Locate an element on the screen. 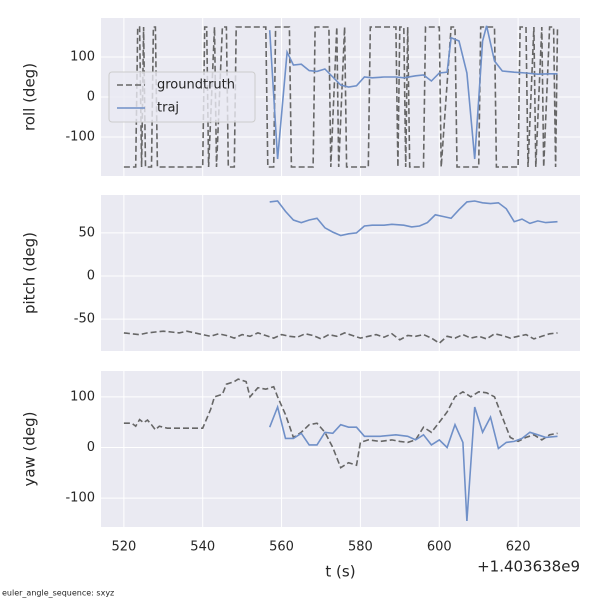 The width and height of the screenshot is (600, 600). y-axis-label: yaw (deg) is located at coordinates (30, 448).